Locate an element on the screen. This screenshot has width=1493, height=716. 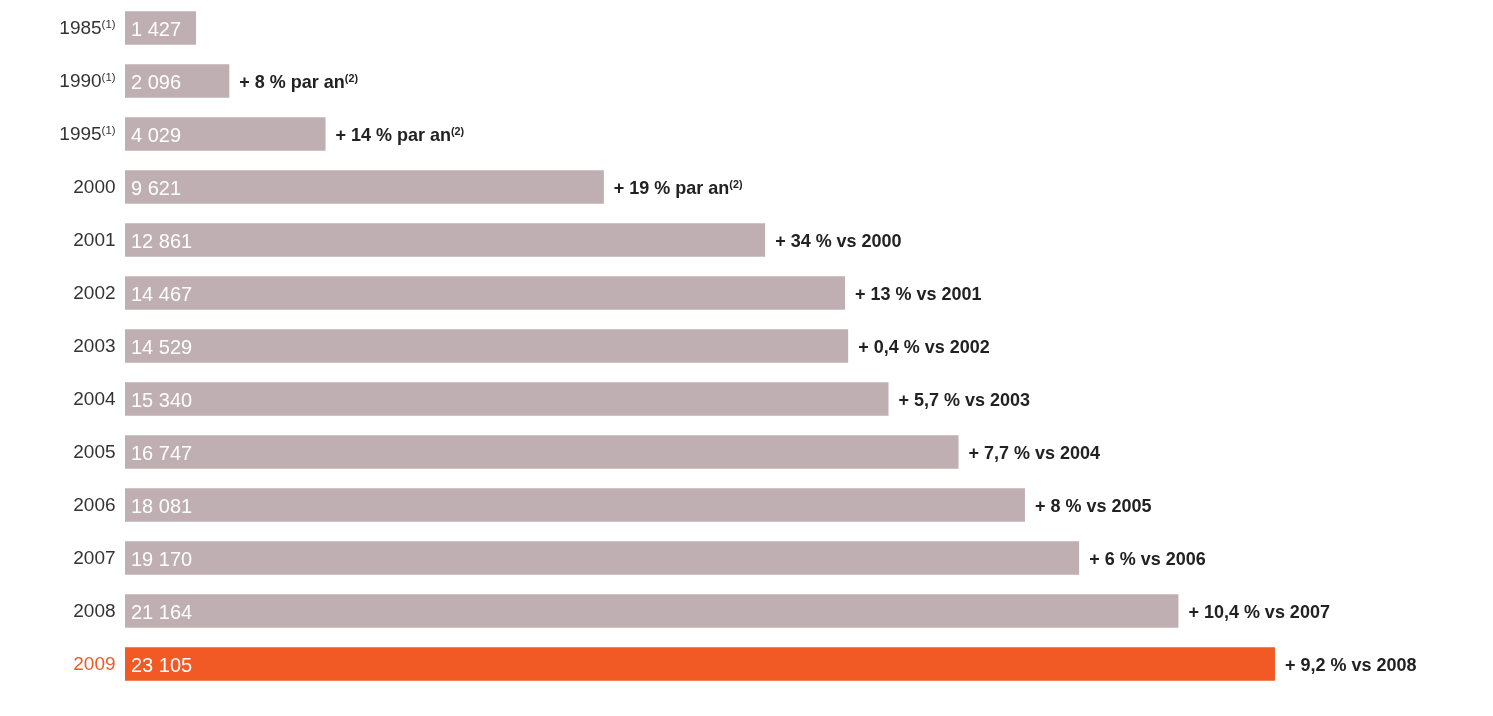
data-label: 2 096 is located at coordinates (156, 81).